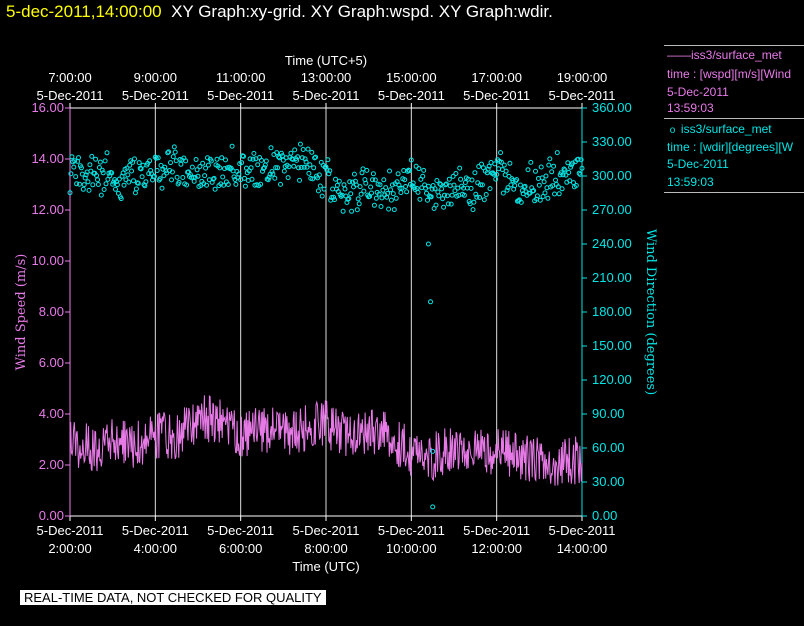 This screenshot has width=804, height=626. Describe the element at coordinates (241, 77) in the screenshot. I see `top-tick-time: 11:00:00` at that location.